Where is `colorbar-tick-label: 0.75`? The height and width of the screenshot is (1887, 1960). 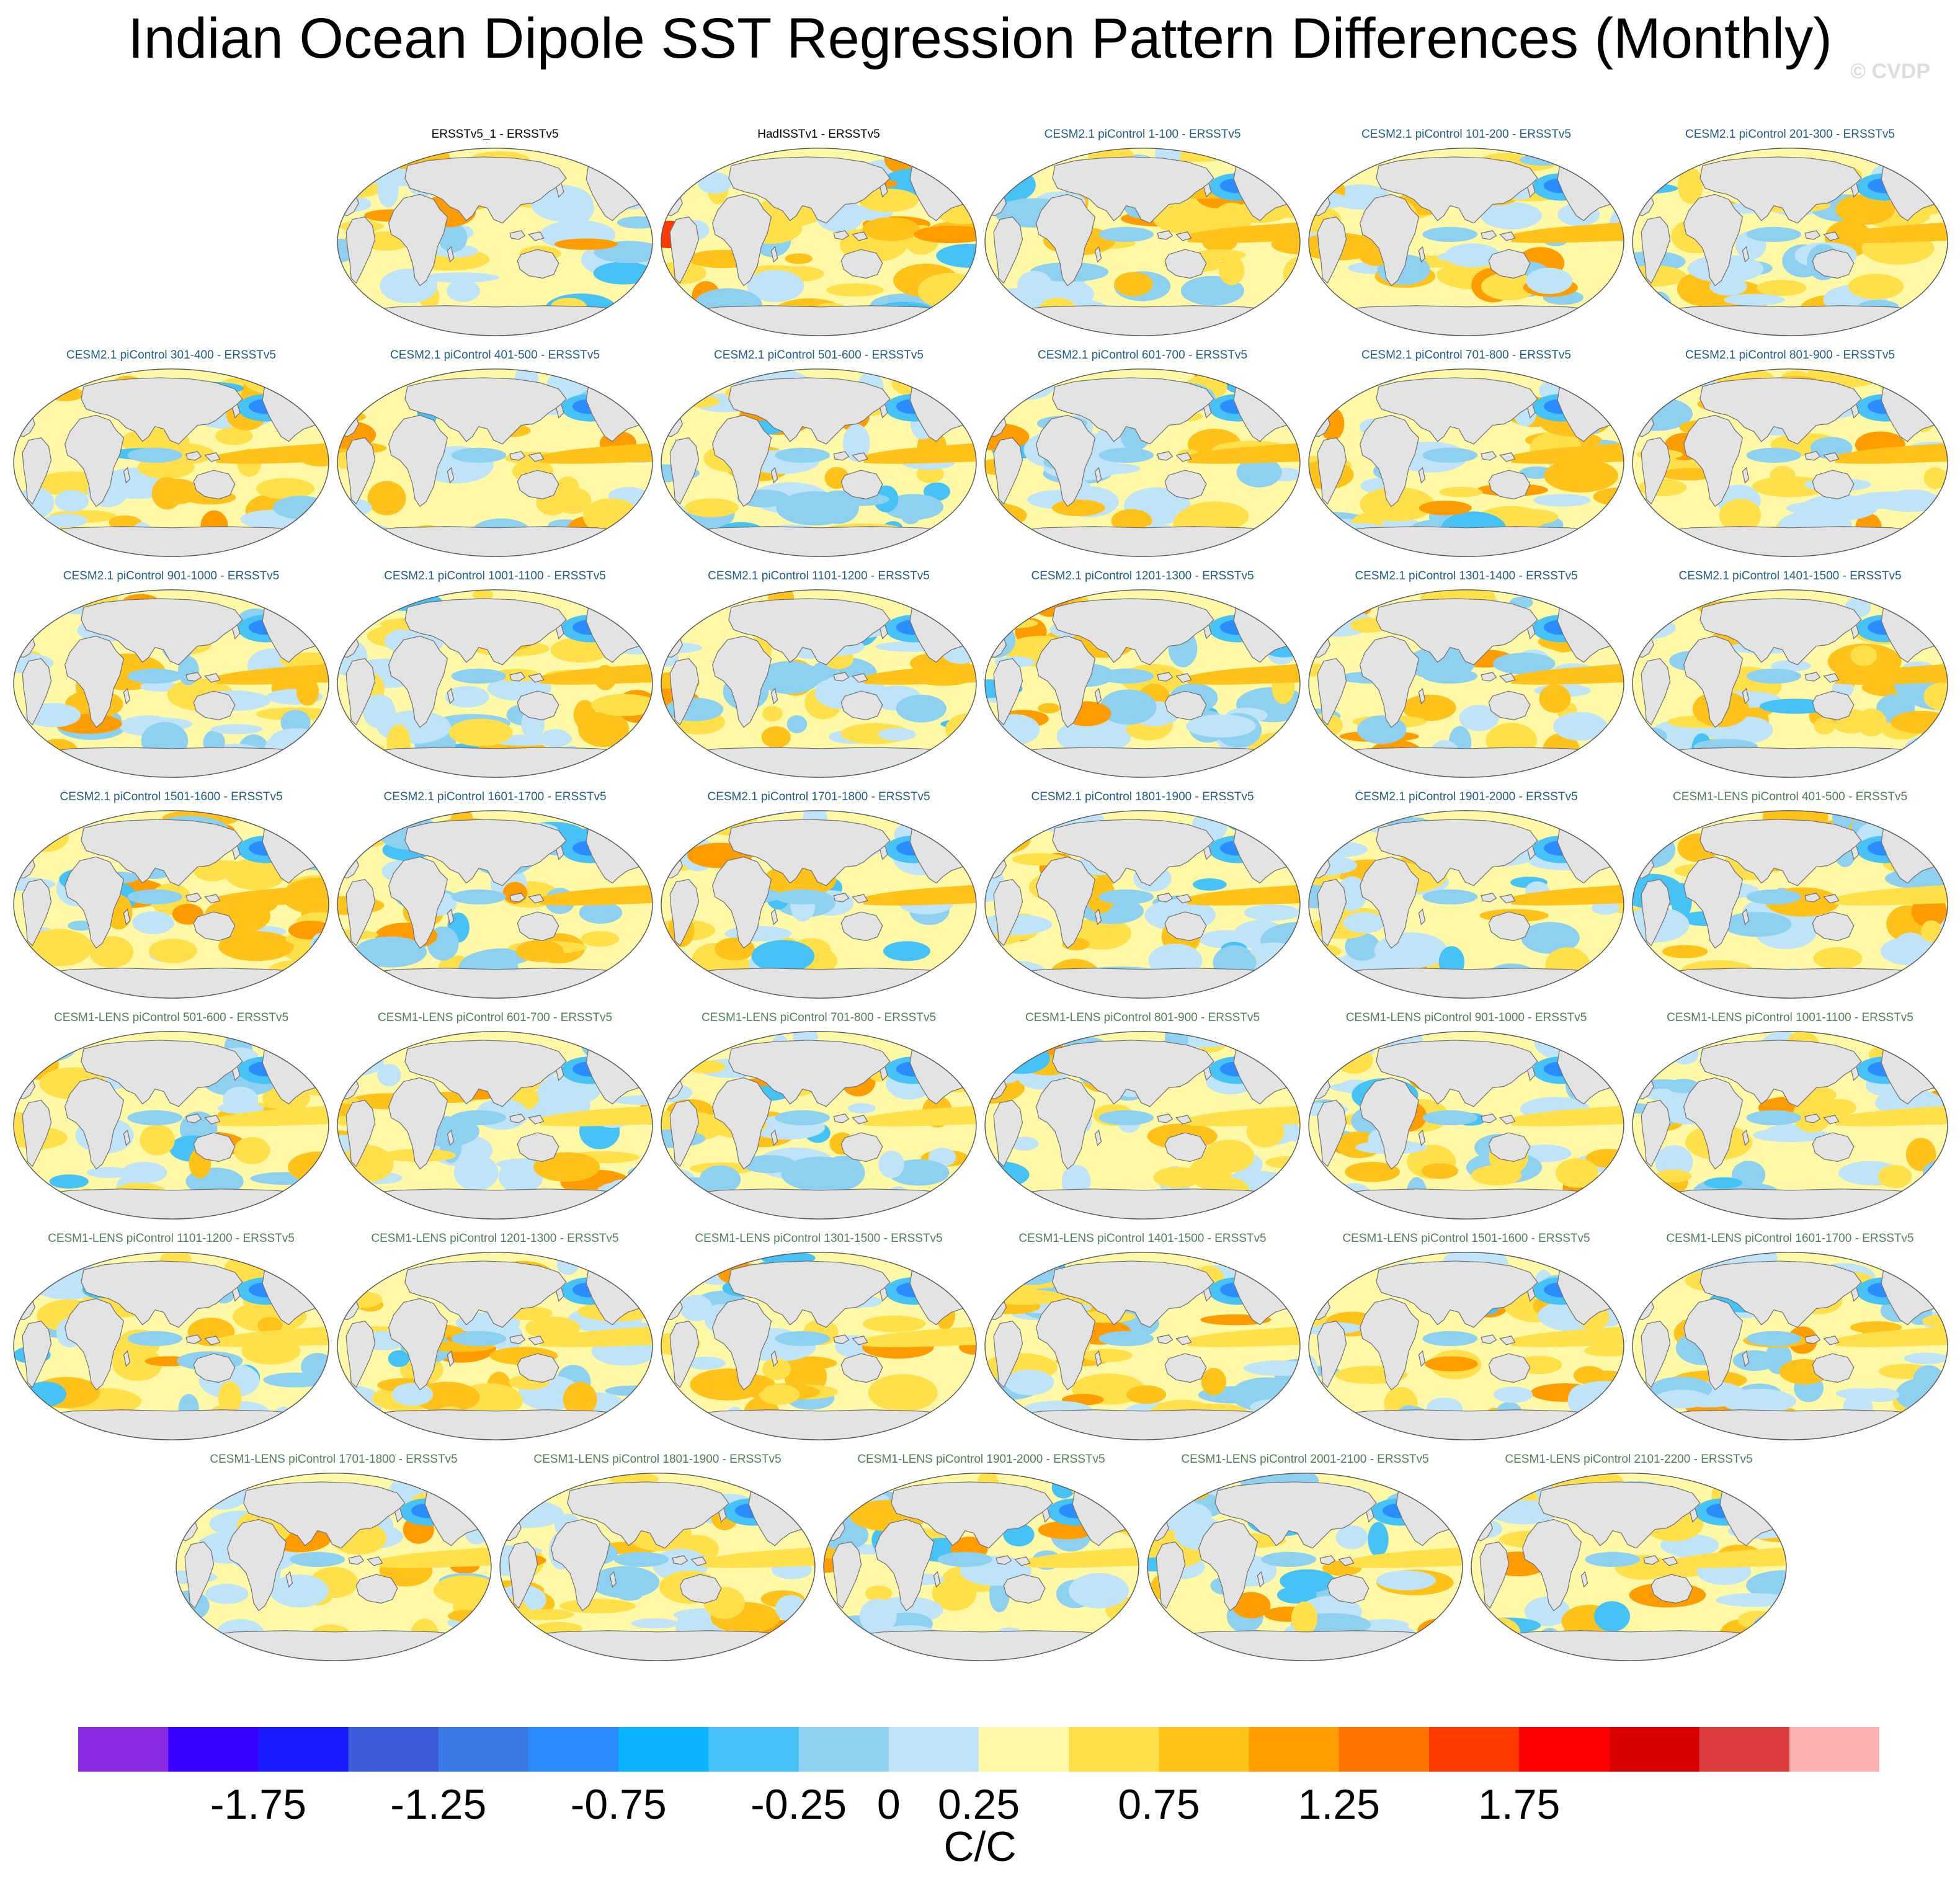 colorbar-tick-label: 0.75 is located at coordinates (1159, 1804).